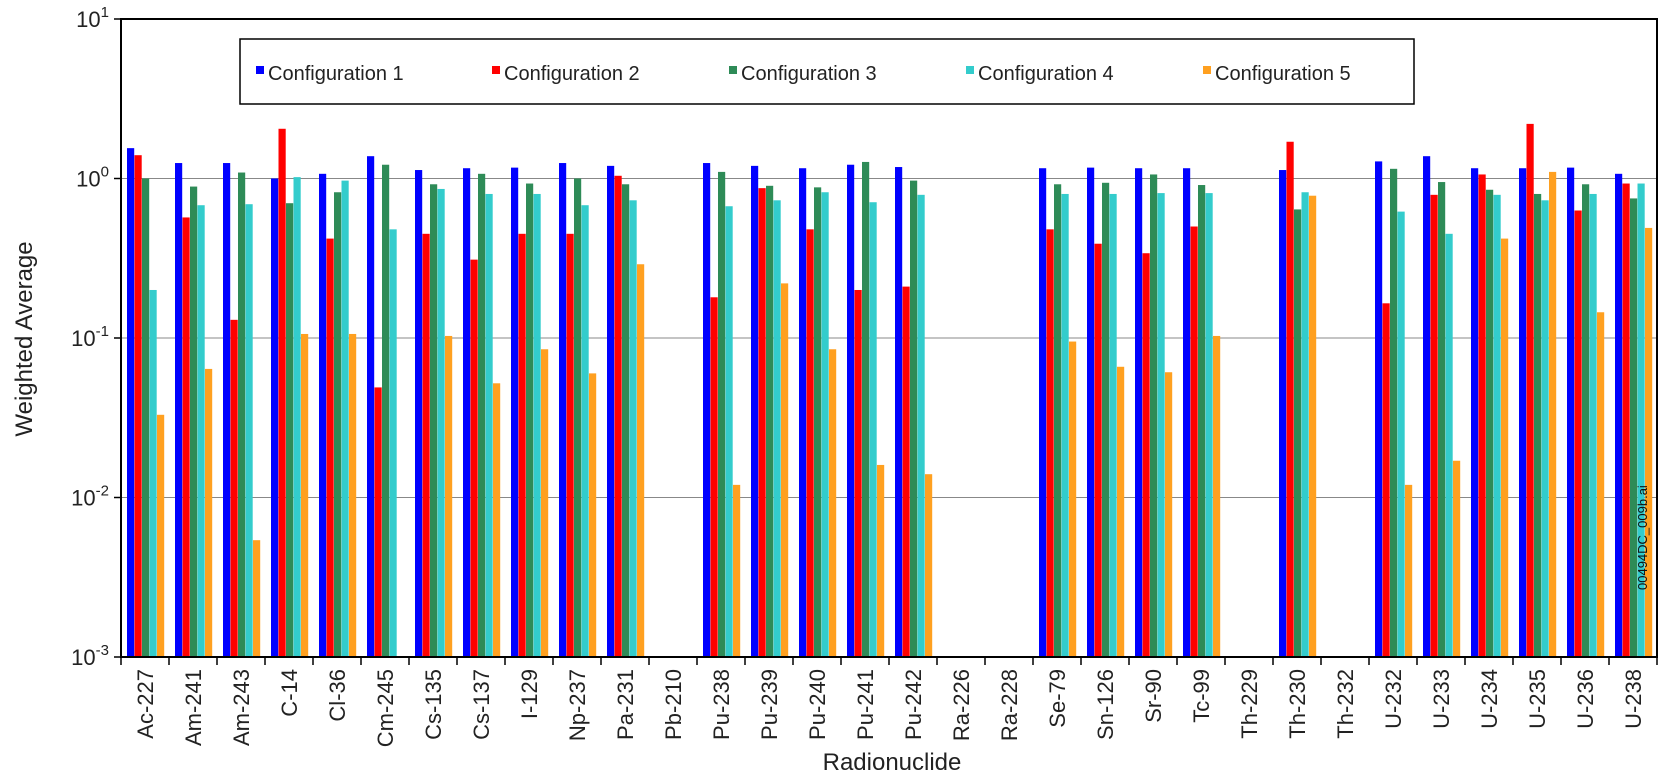 The image size is (1669, 780). Describe the element at coordinates (92, 18) in the screenshot. I see `y-tick-label: 10¹` at that location.